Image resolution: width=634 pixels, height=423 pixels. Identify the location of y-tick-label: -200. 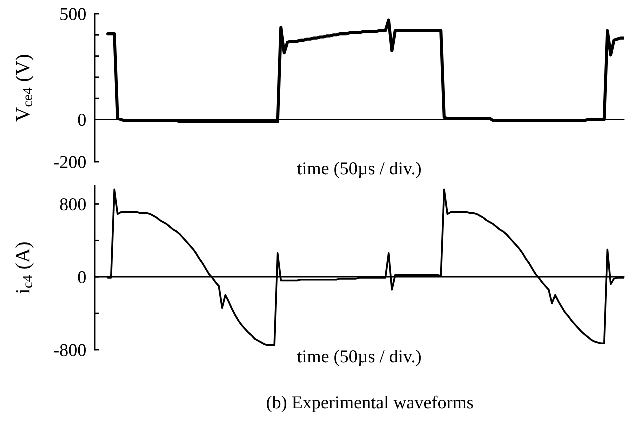
(70, 162).